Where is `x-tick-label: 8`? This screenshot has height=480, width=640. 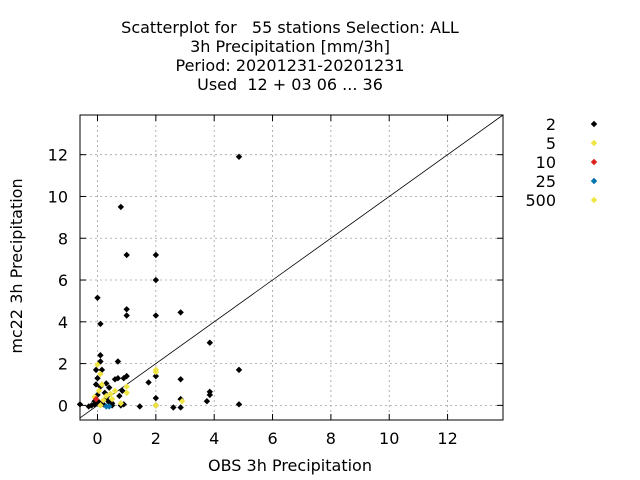
x-tick-label: 8 is located at coordinates (331, 438).